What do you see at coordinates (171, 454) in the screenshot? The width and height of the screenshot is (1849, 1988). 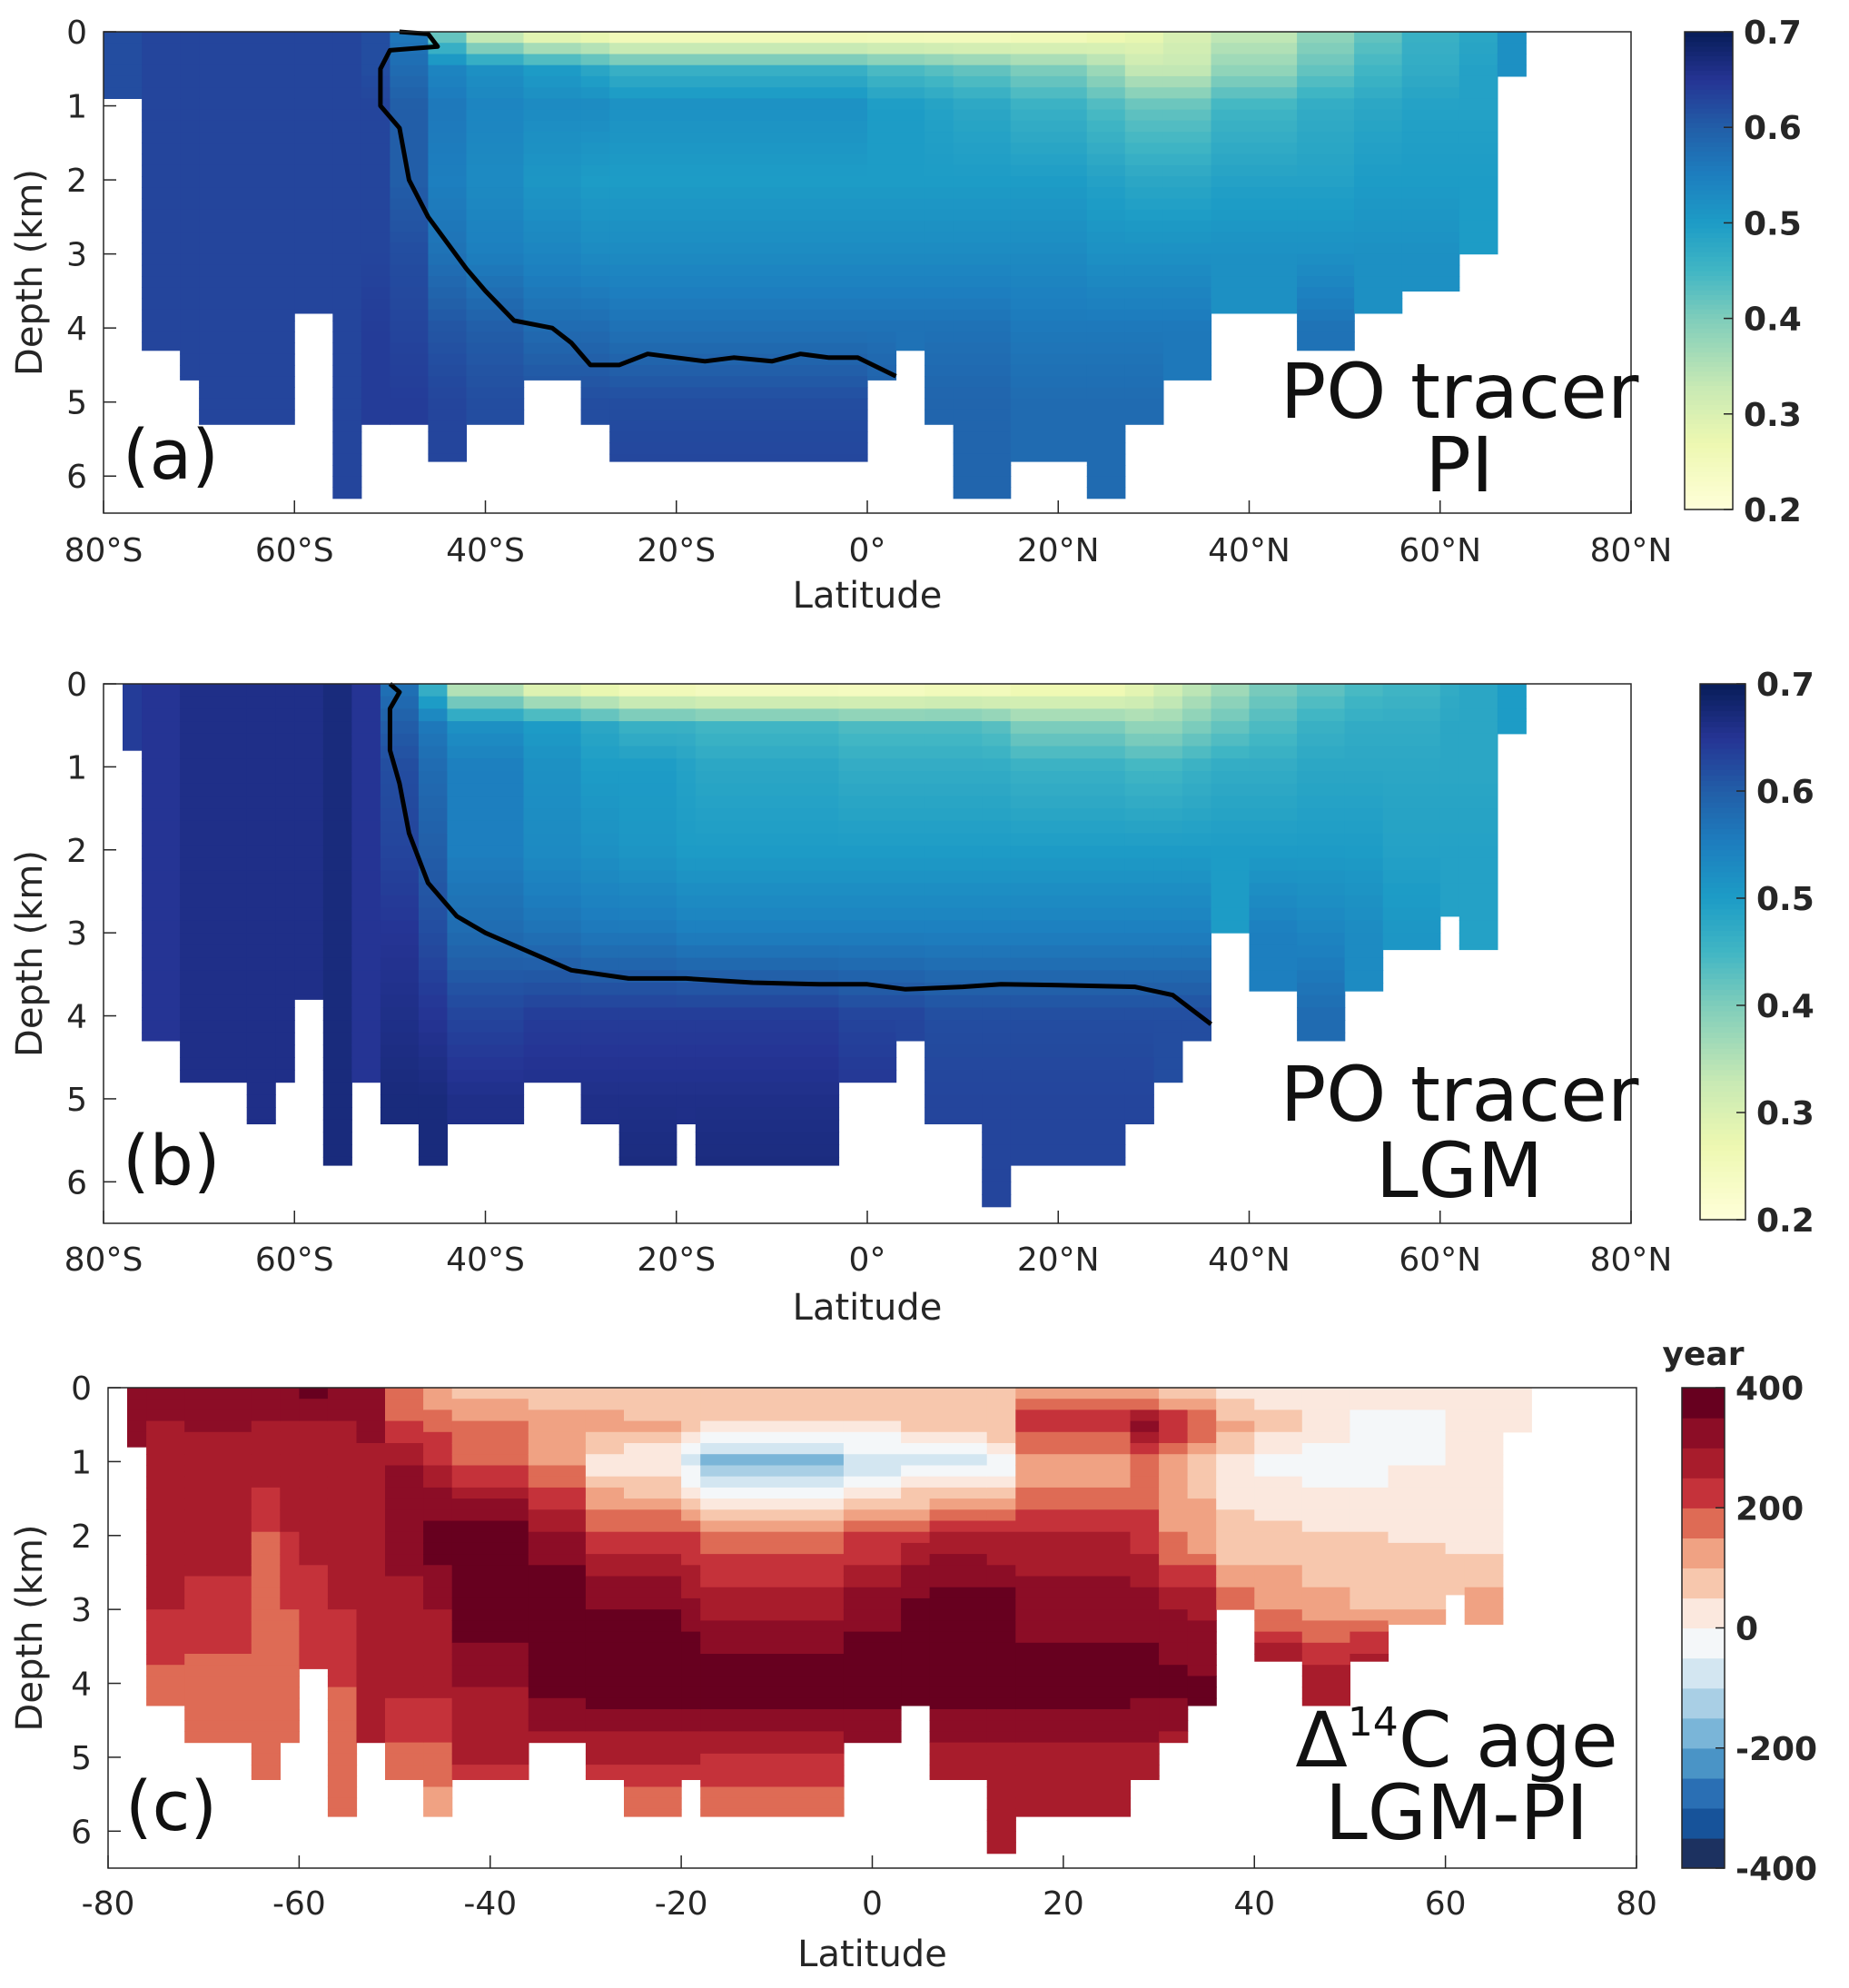 I see `panel-label: (a)` at bounding box center [171, 454].